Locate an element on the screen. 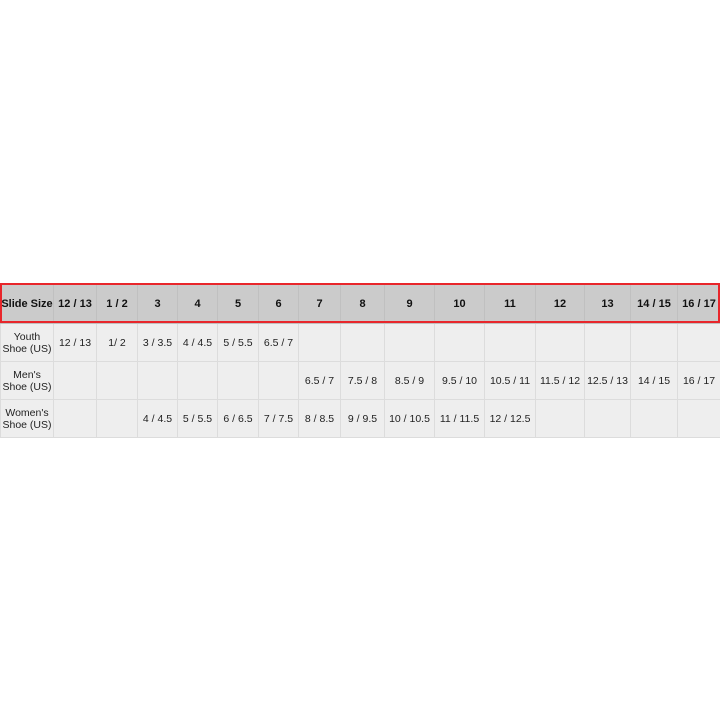 The height and width of the screenshot is (720, 720). table-cell: 9.5 / 10 is located at coordinates (459, 380).